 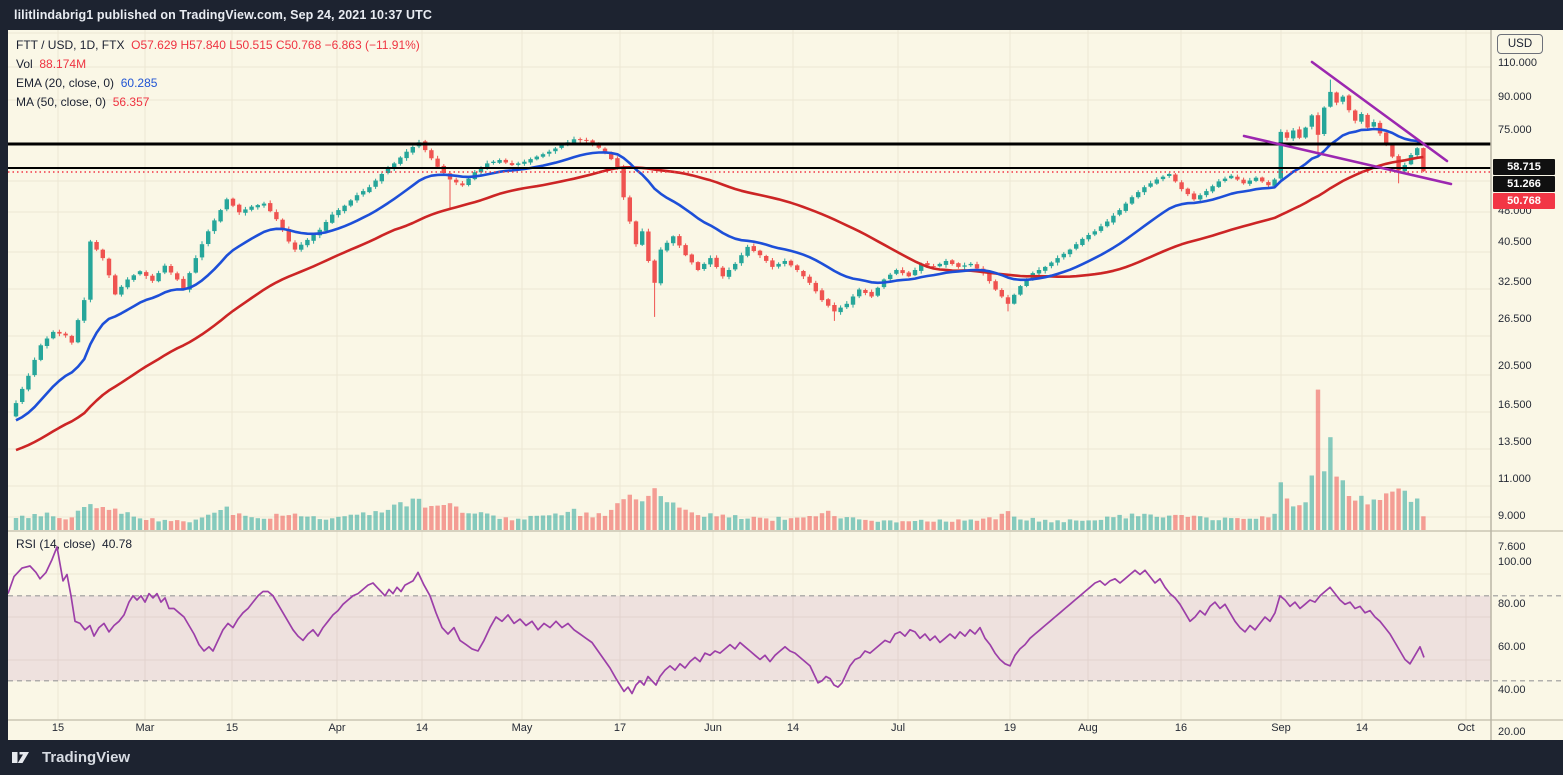 I want to click on time-axis-label: Mar, so click(x=145, y=728).